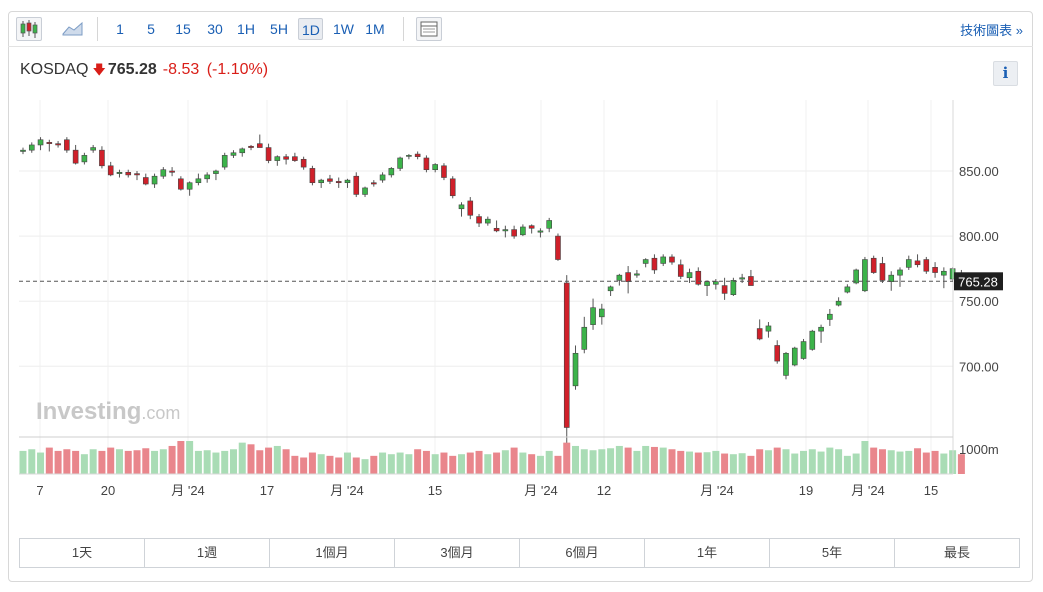  I want to click on data-table-icon, so click(429, 29).